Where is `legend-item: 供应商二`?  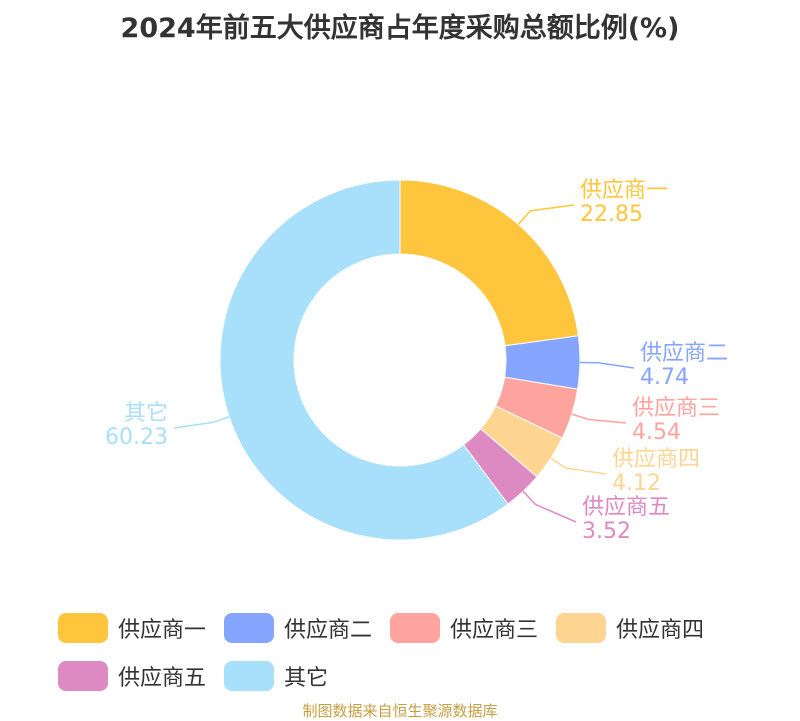
legend-item: 供应商二 is located at coordinates (298, 628).